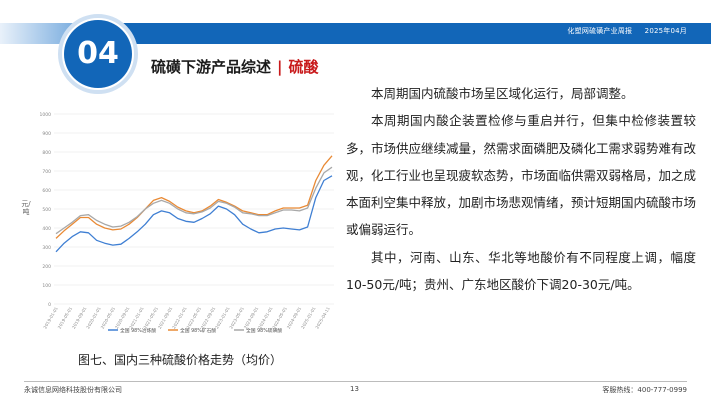 This screenshot has height=400, width=711. I want to click on paragraph-1: 本周期国内硫酸市场呈区域化运行，局部调整。, so click(502, 93).